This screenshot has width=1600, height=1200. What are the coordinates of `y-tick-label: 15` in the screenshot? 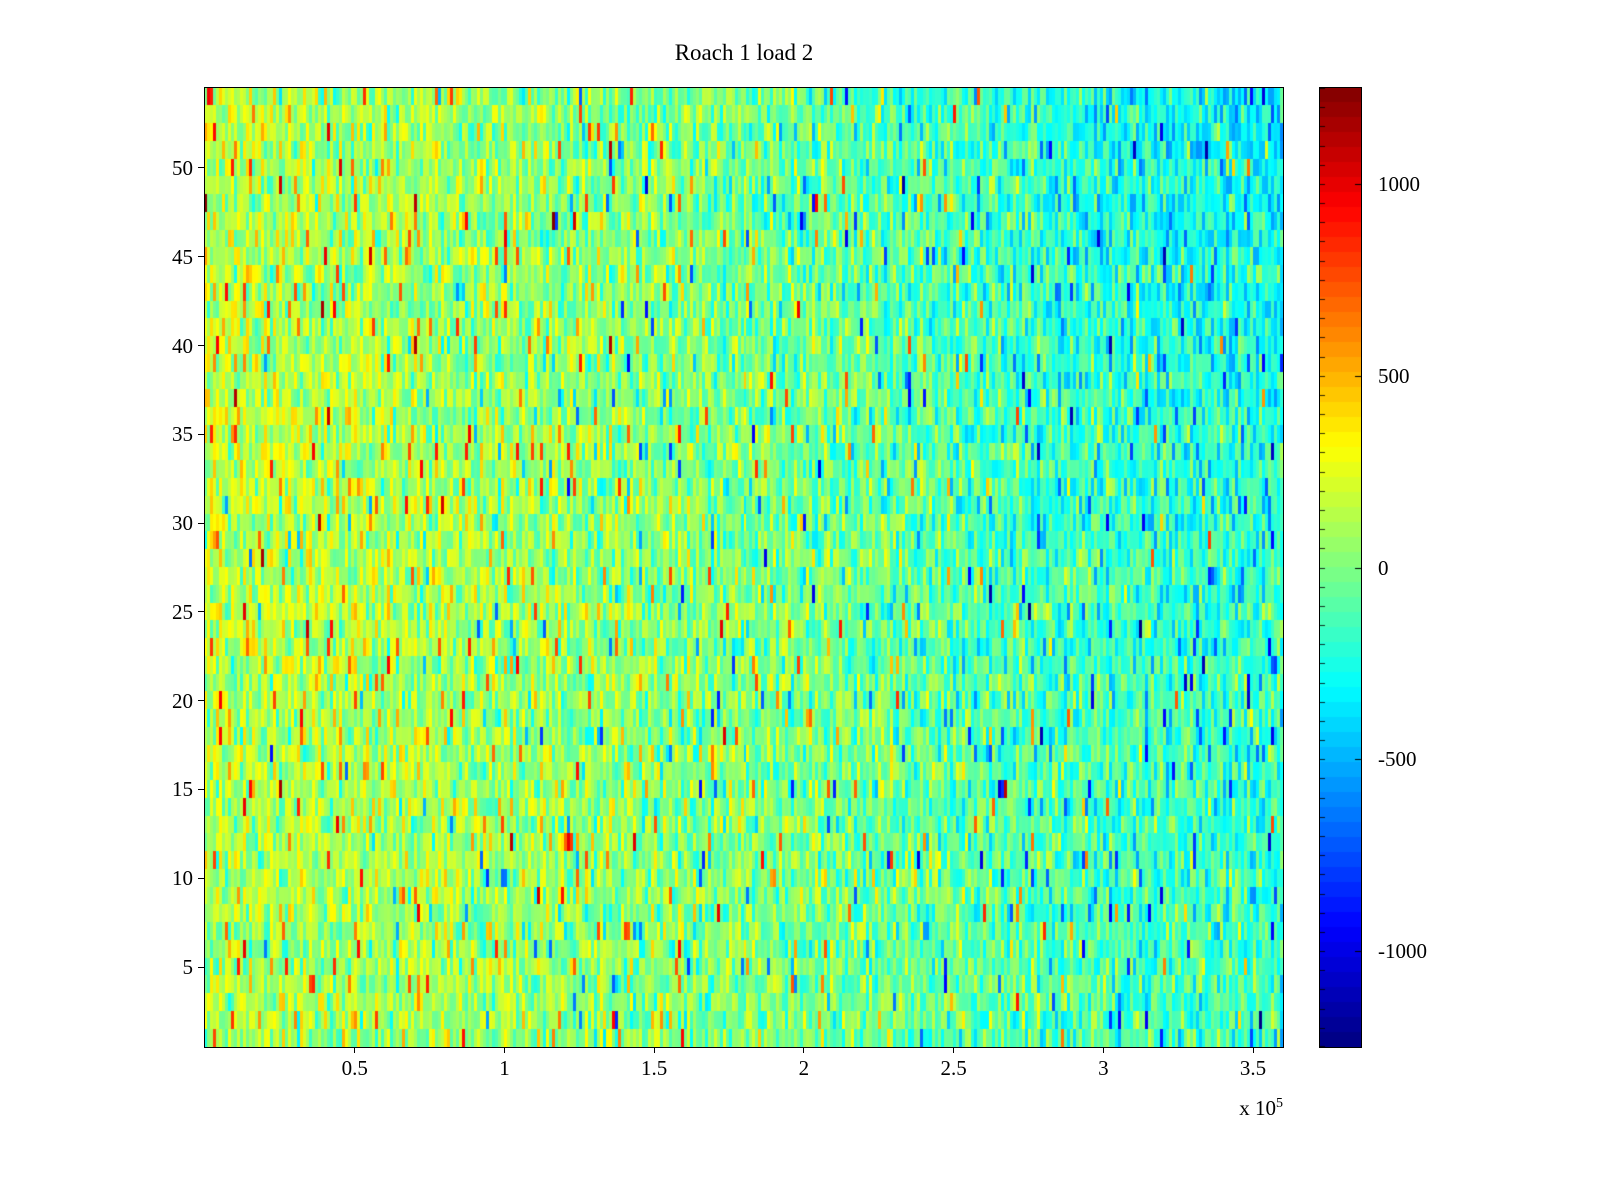 It's located at (182, 789).